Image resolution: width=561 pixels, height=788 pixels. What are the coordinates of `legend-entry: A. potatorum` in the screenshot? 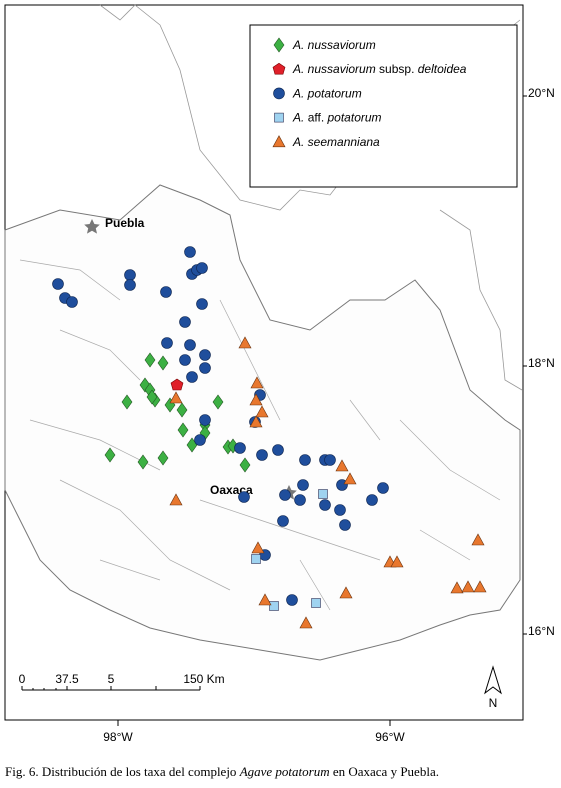 It's located at (327, 93).